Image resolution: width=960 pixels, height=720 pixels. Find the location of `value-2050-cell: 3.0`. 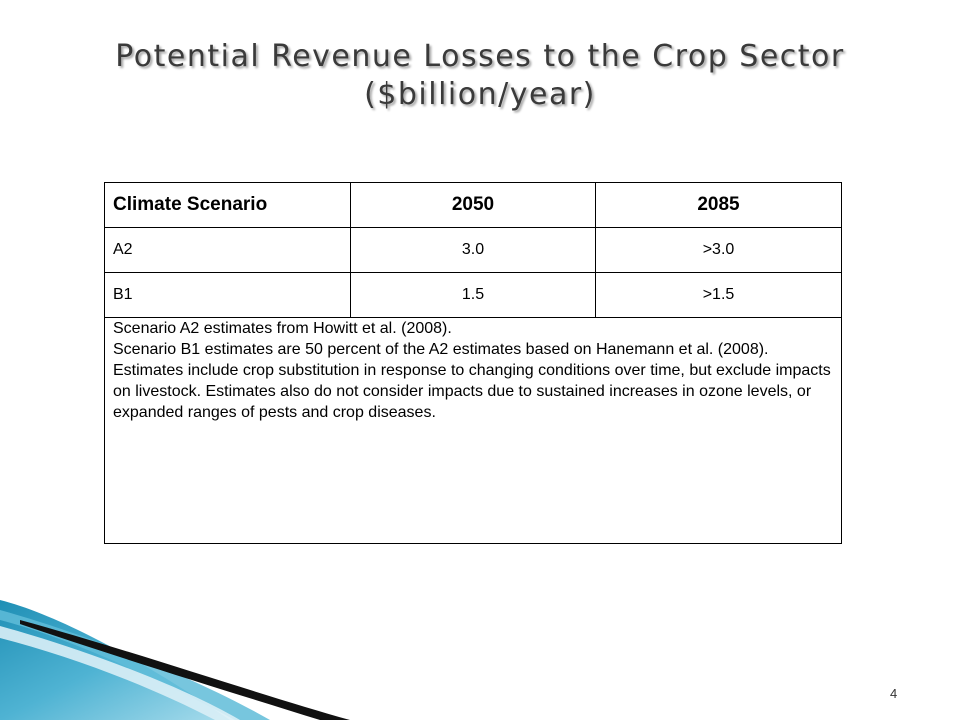

value-2050-cell: 3.0 is located at coordinates (473, 250).